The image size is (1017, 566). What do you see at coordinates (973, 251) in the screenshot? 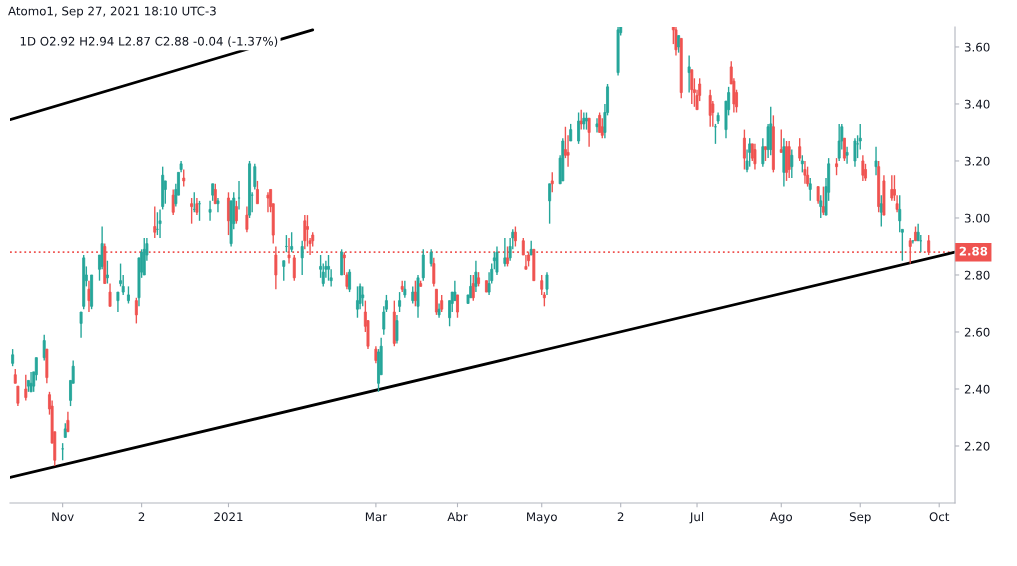
I see `ref-line-label: 2.88` at bounding box center [973, 251].